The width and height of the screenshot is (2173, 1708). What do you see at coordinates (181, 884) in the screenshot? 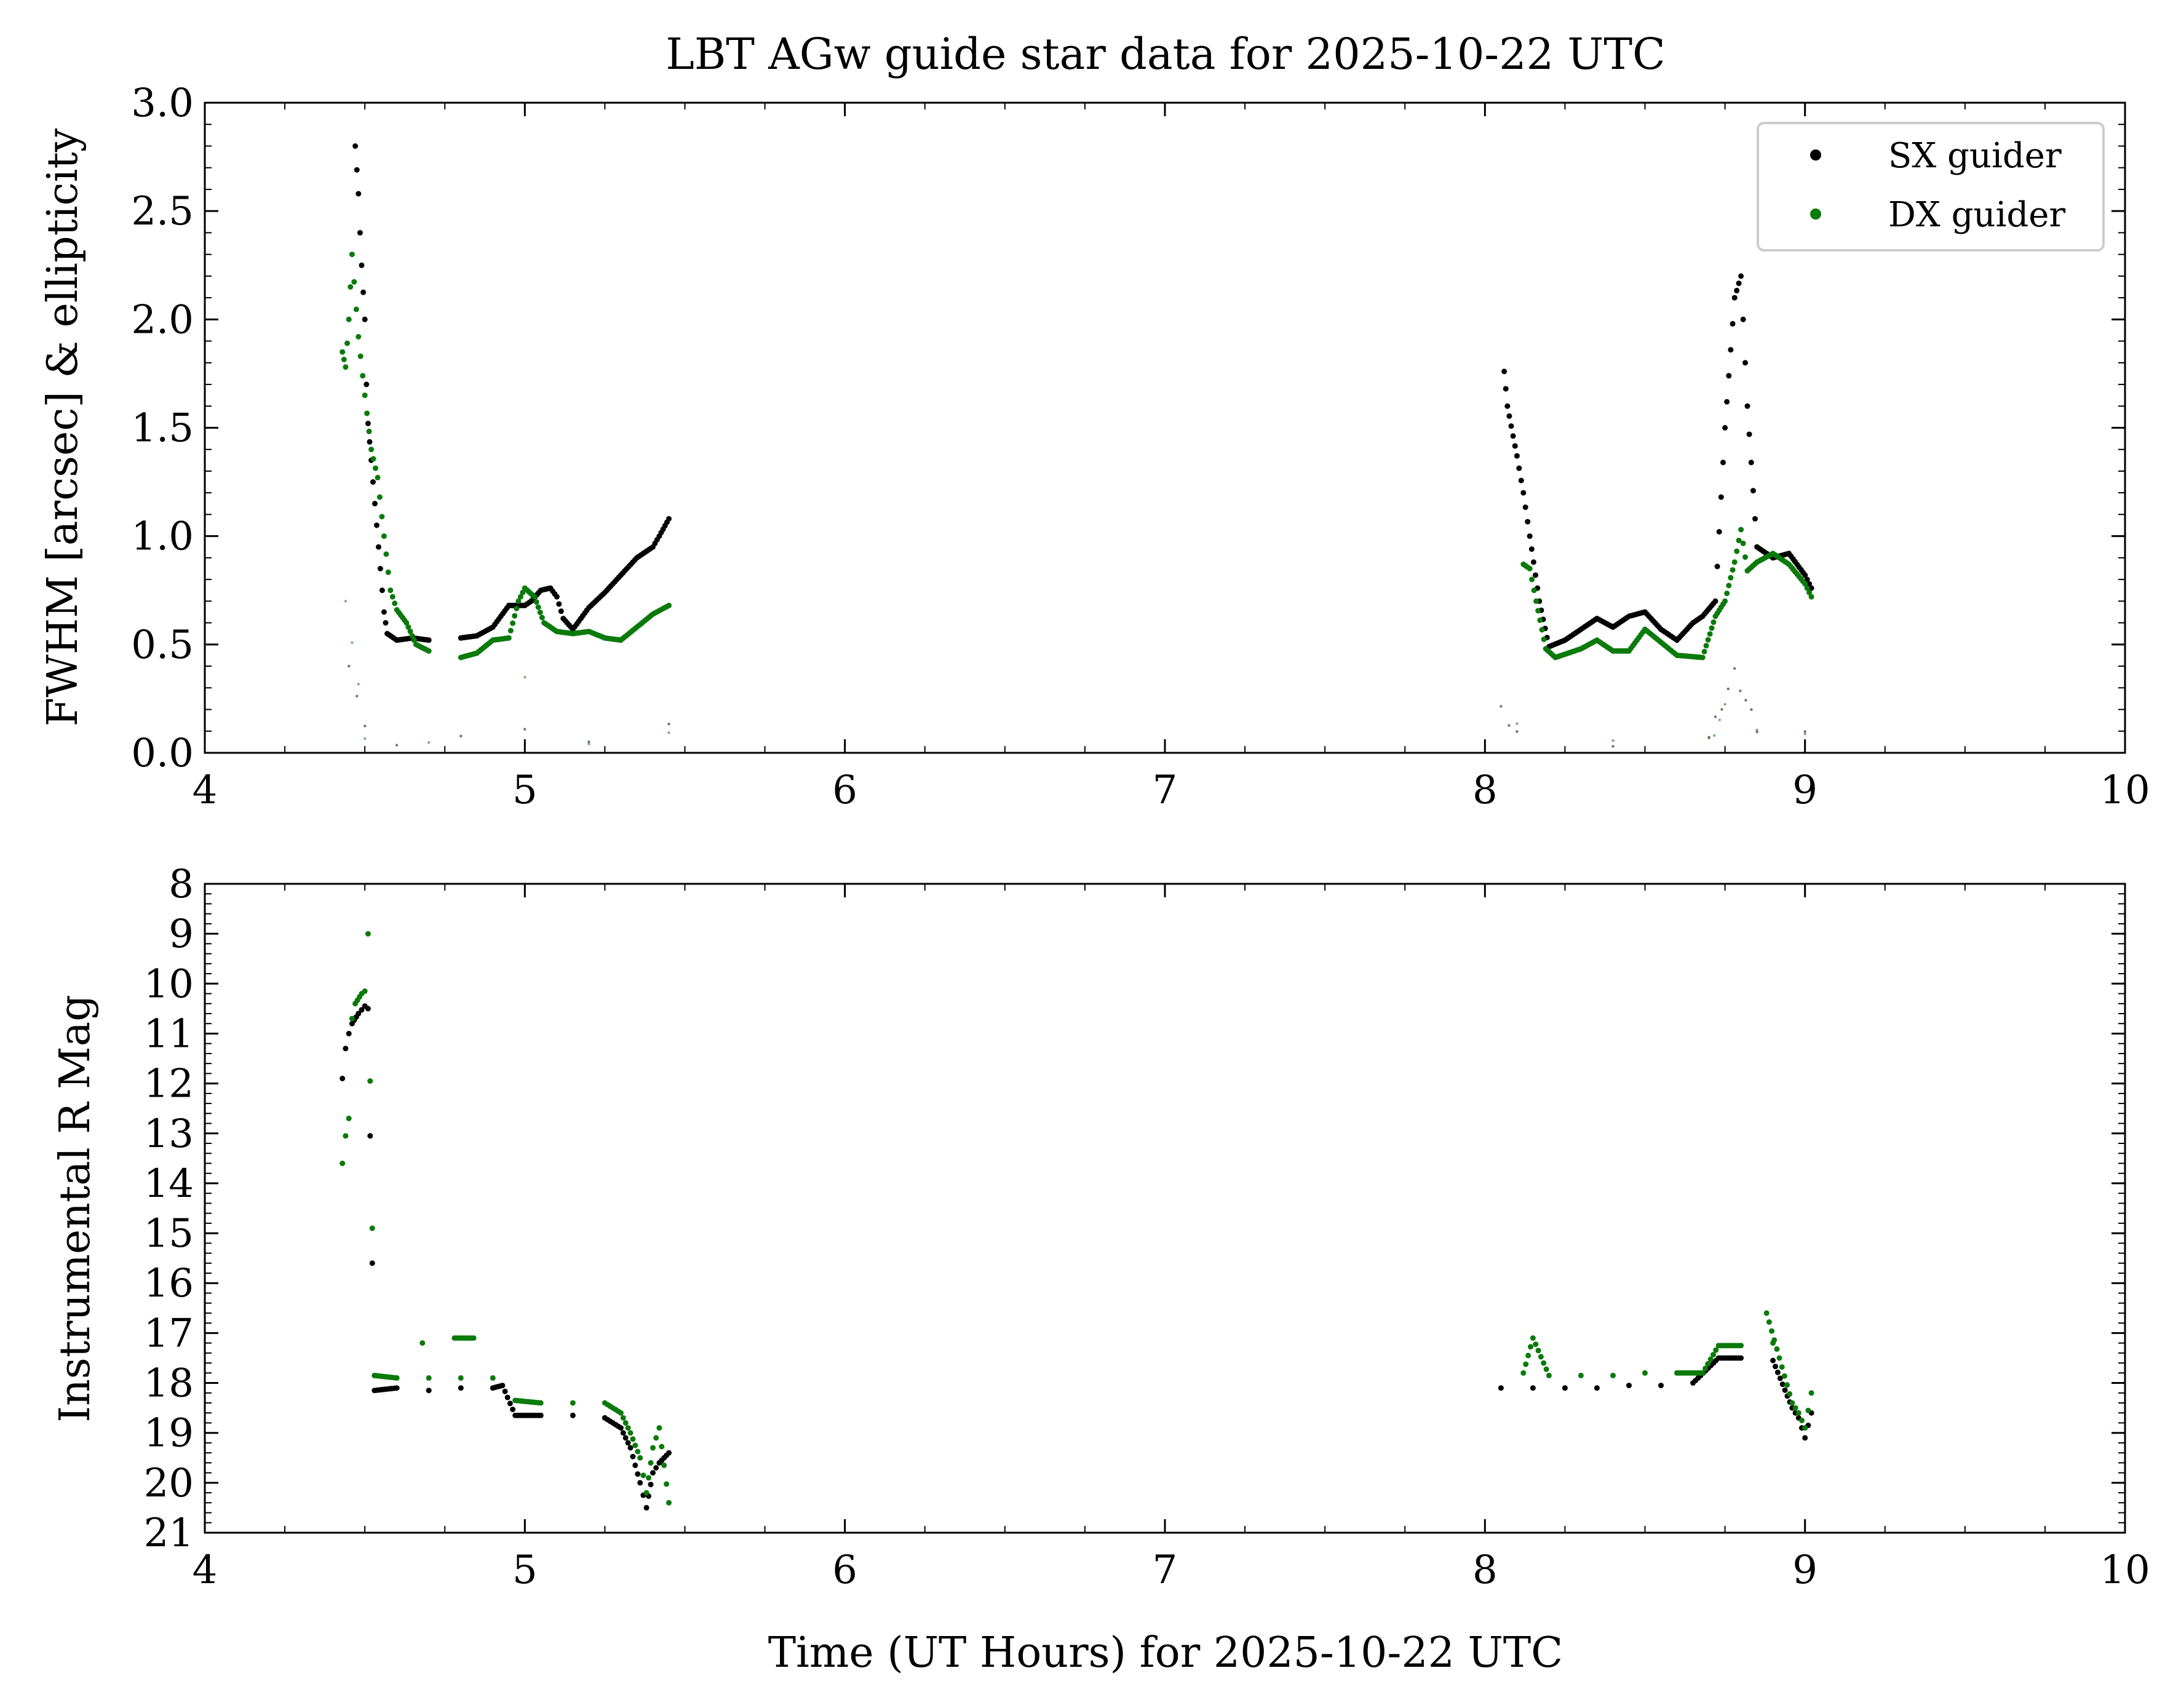
I see `y-tick-label: 8` at bounding box center [181, 884].